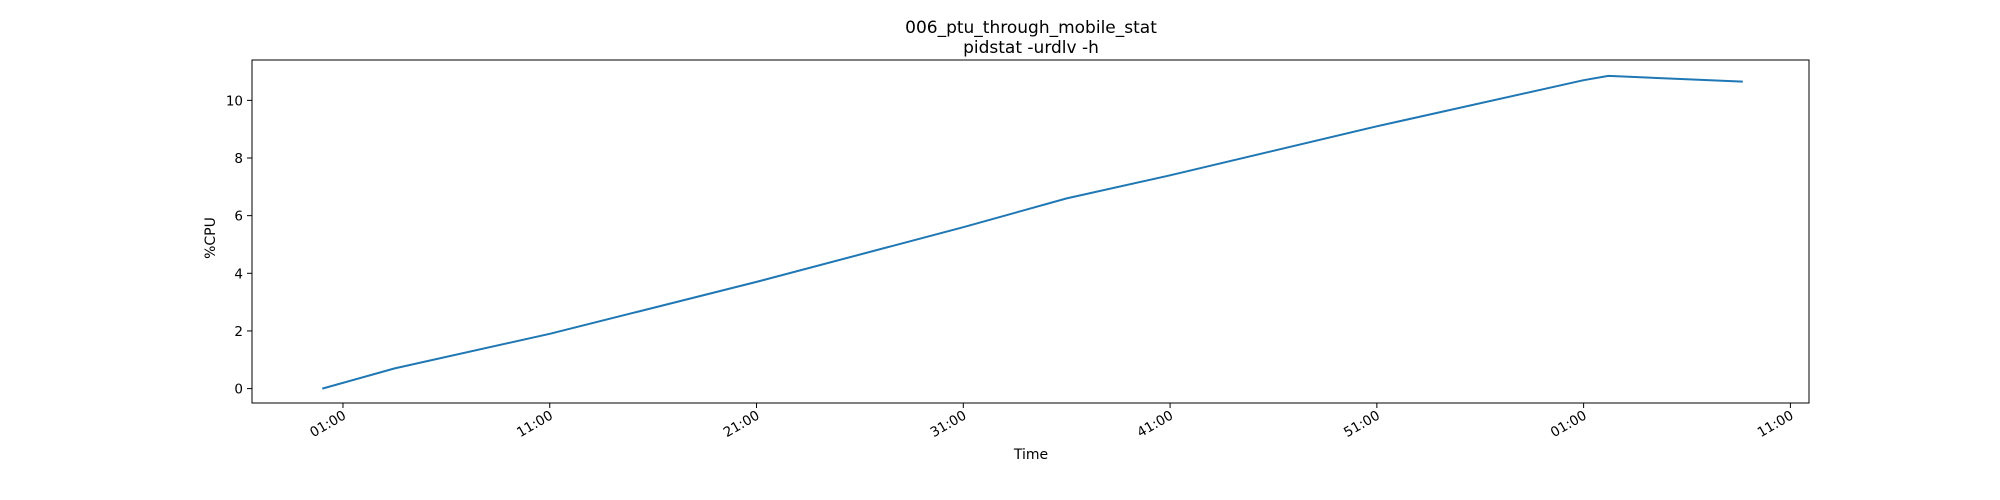  What do you see at coordinates (1155, 424) in the screenshot?
I see `x-tick-label: 41:00` at bounding box center [1155, 424].